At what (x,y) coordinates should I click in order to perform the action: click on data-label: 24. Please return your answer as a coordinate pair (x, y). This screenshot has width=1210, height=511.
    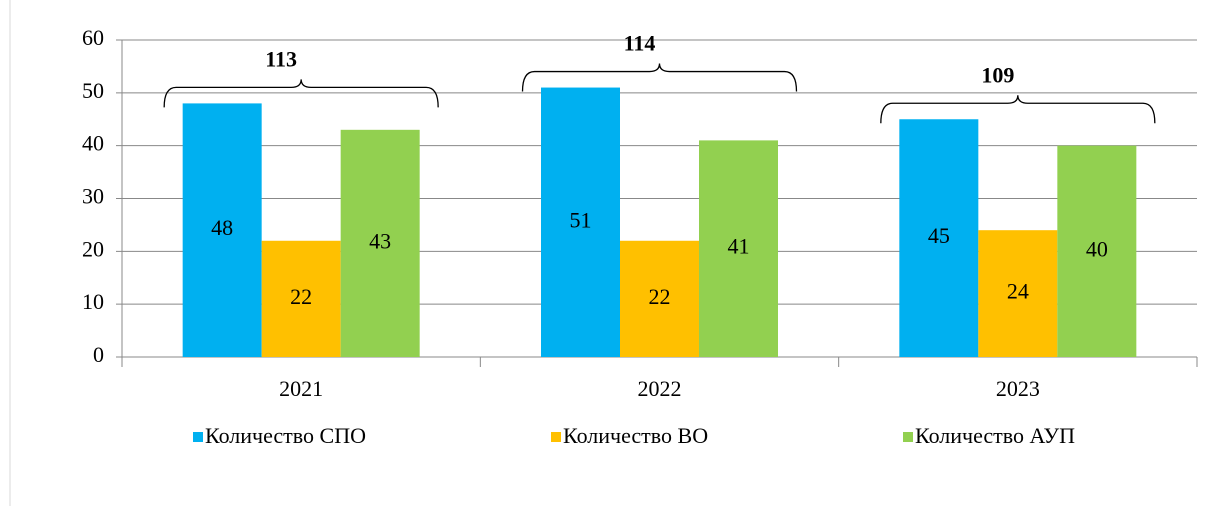
    Looking at the image, I should click on (1018, 291).